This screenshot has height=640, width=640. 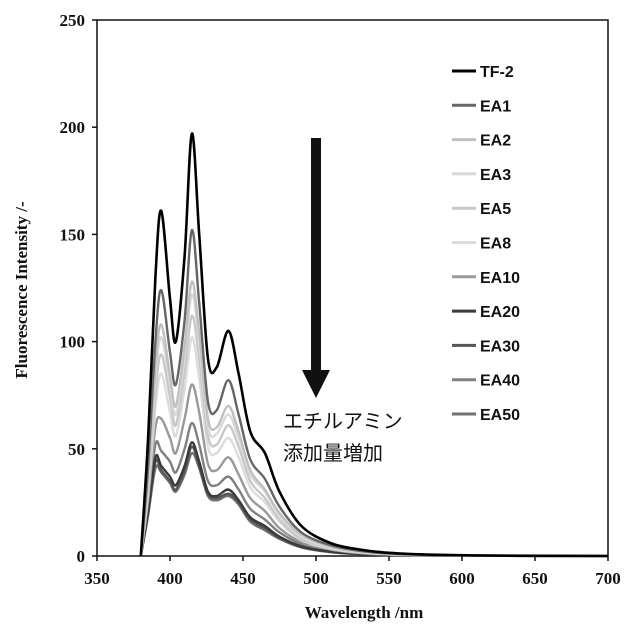 I want to click on annotation: エチルアミン 添加量増加, so click(x=343, y=301).